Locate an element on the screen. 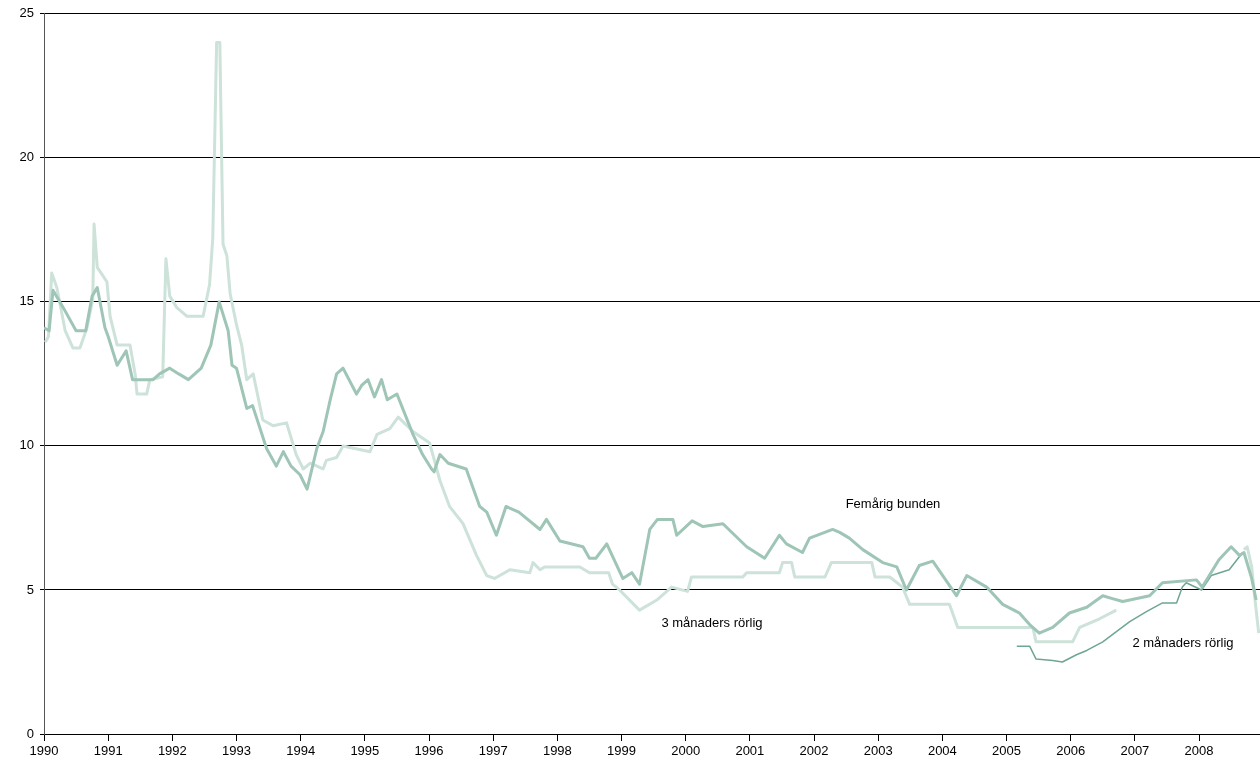 The image size is (1260, 770). x-tick-label: 1990 is located at coordinates (44, 751).